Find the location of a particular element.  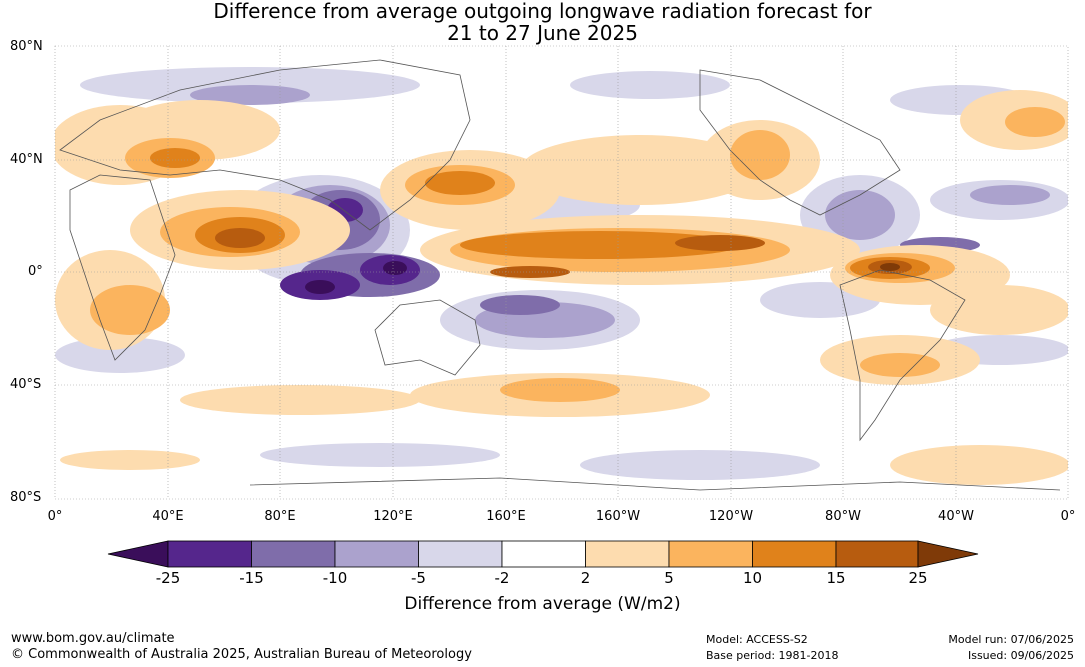

colorbar-tick: -25 is located at coordinates (168, 578).